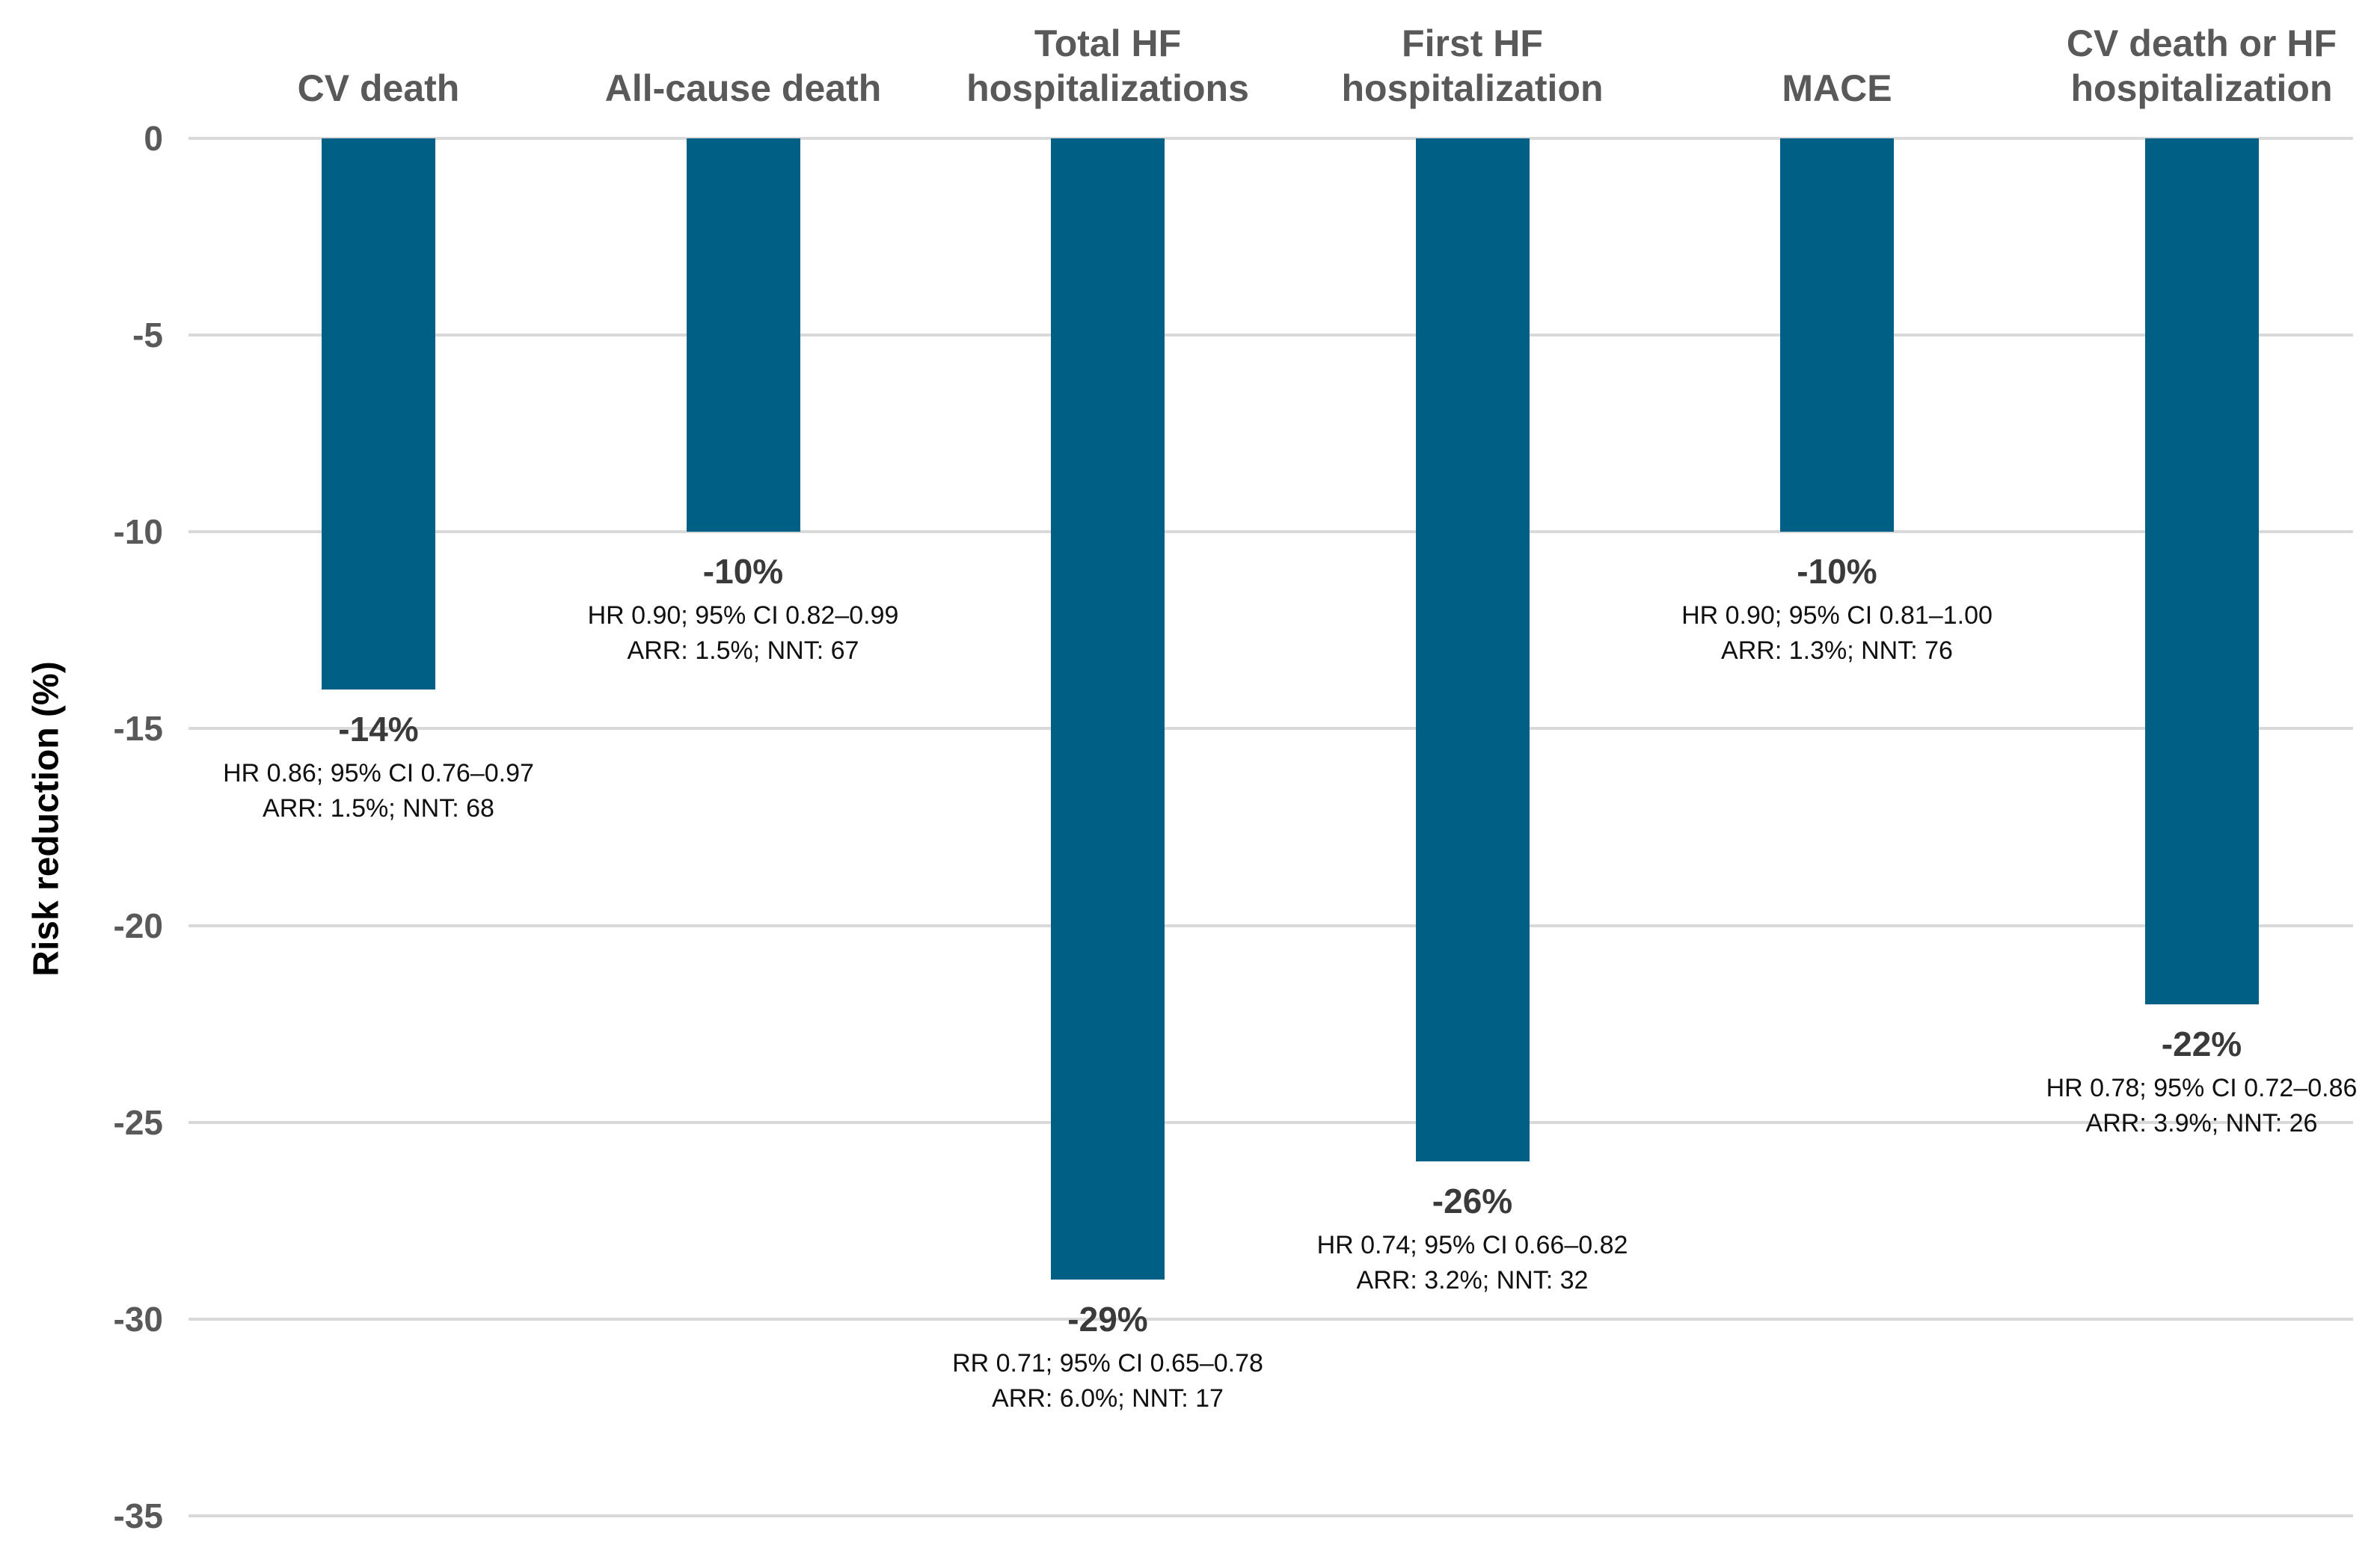  What do you see at coordinates (1270, 926) in the screenshot?
I see `gridline--20` at bounding box center [1270, 926].